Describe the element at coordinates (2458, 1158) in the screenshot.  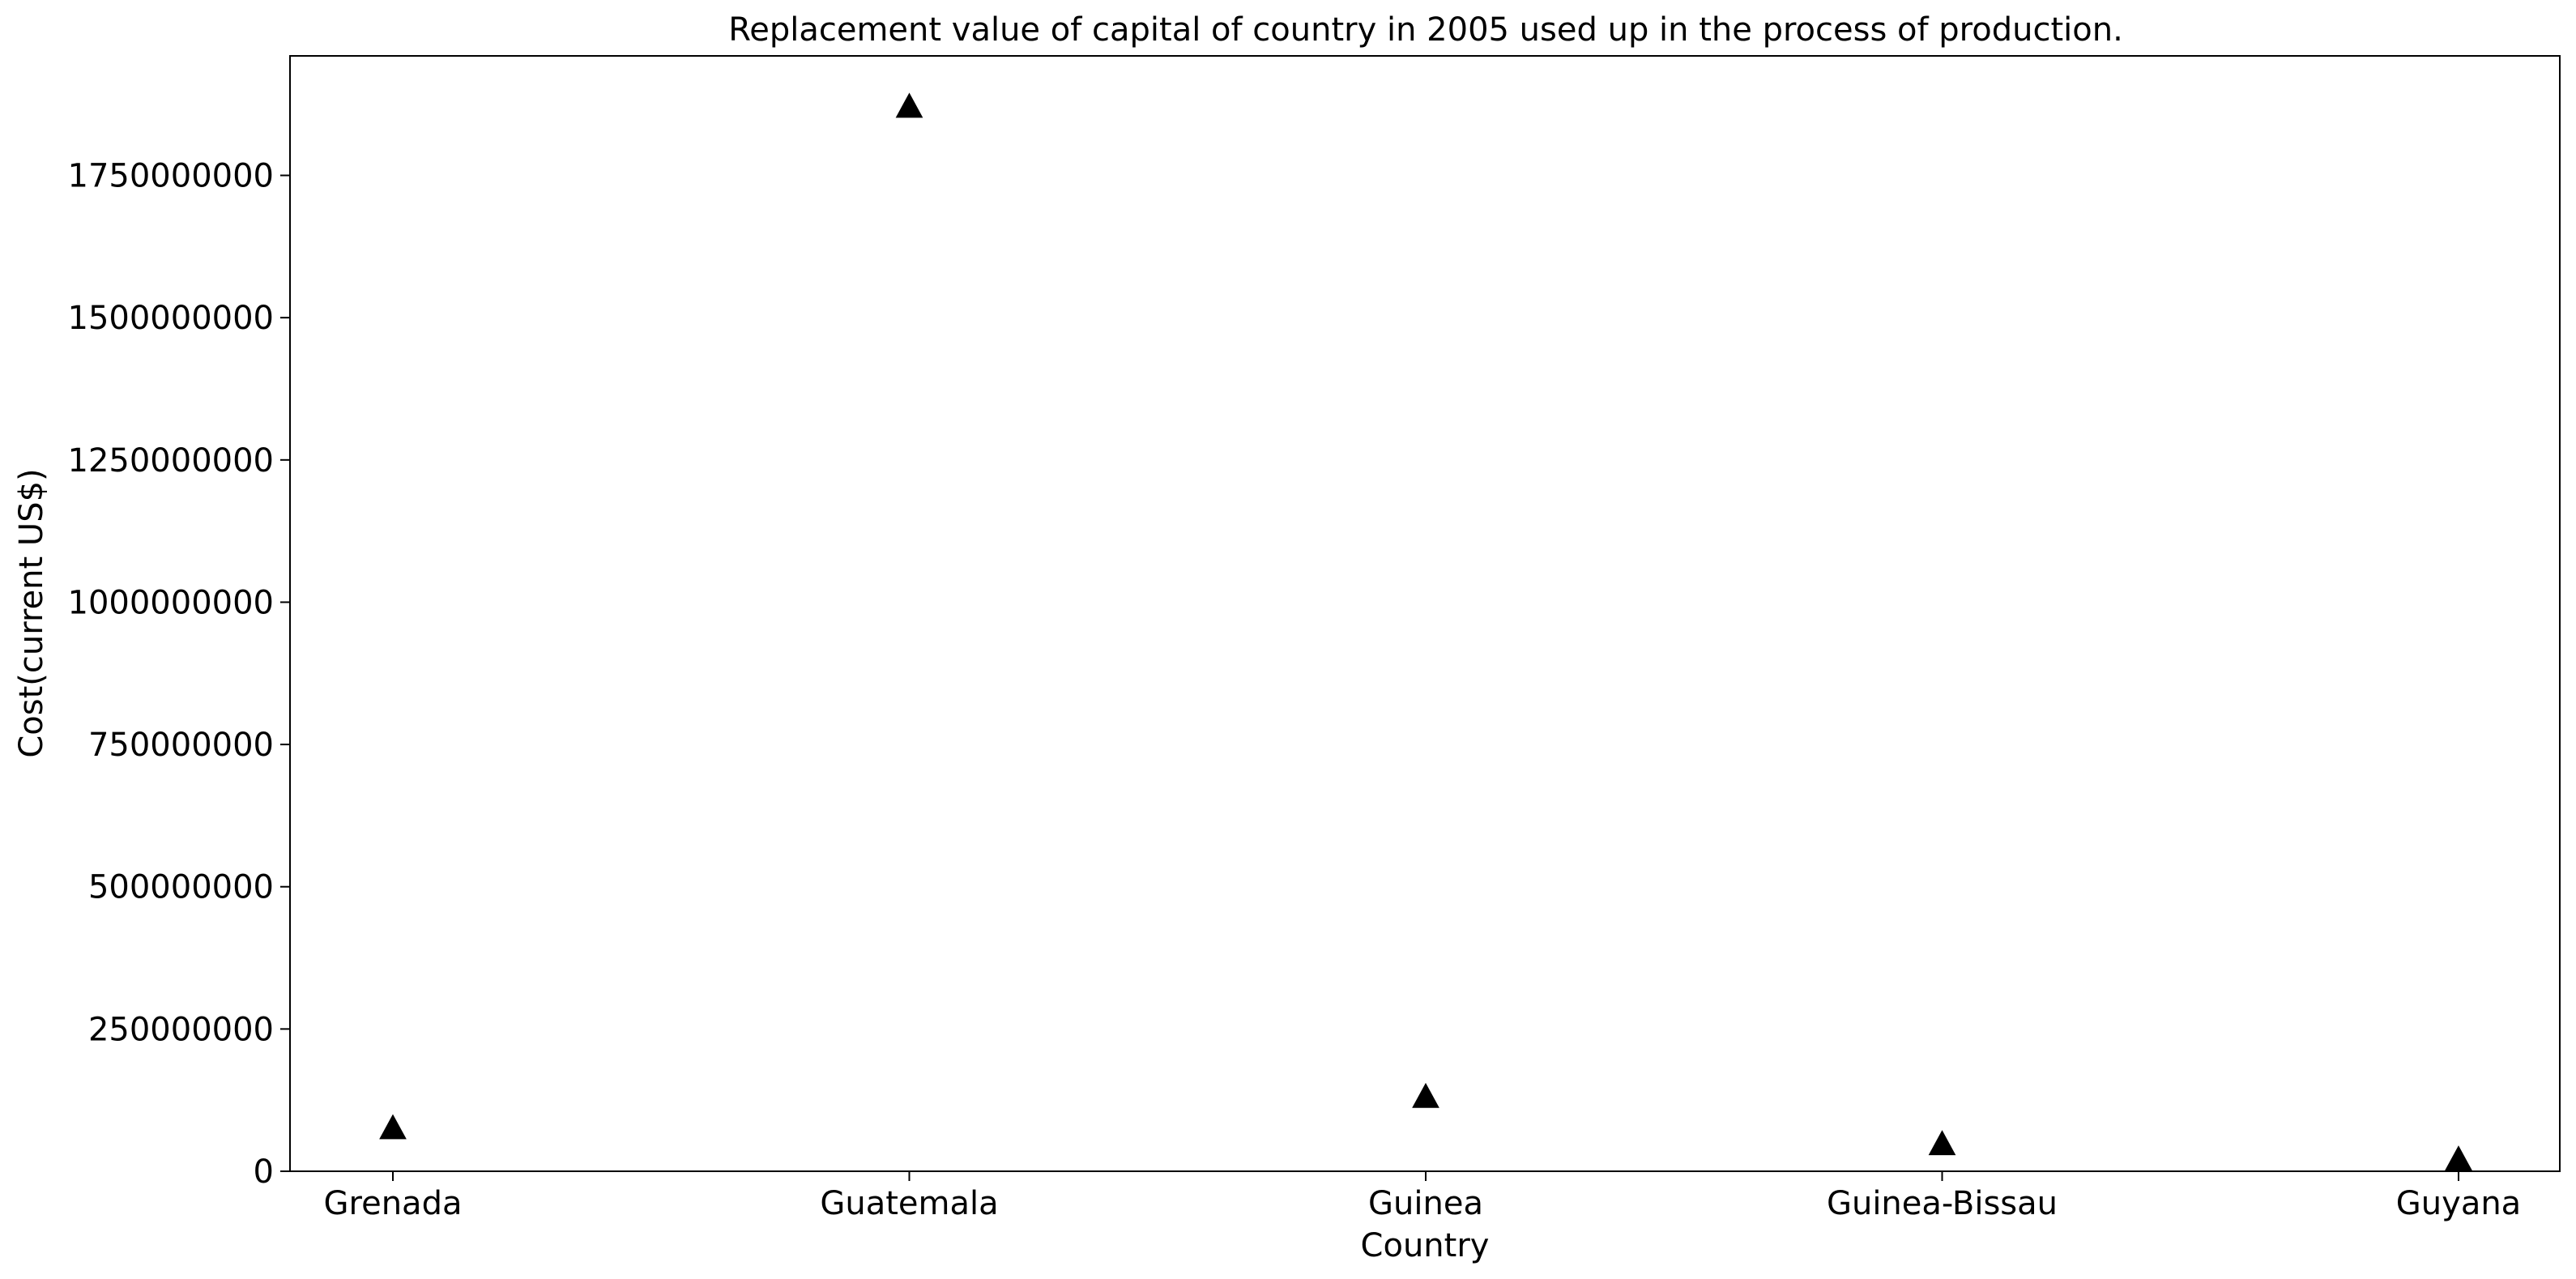
I see `data-point-guyana` at that location.